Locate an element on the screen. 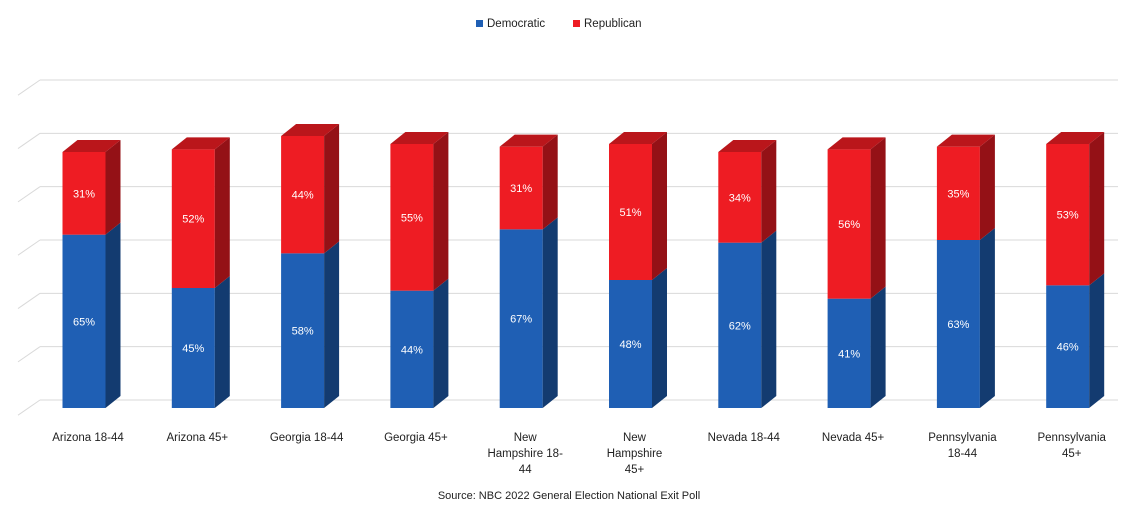 This screenshot has height=515, width=1138. x-tick-label: Arizona 45+ is located at coordinates (197, 438).